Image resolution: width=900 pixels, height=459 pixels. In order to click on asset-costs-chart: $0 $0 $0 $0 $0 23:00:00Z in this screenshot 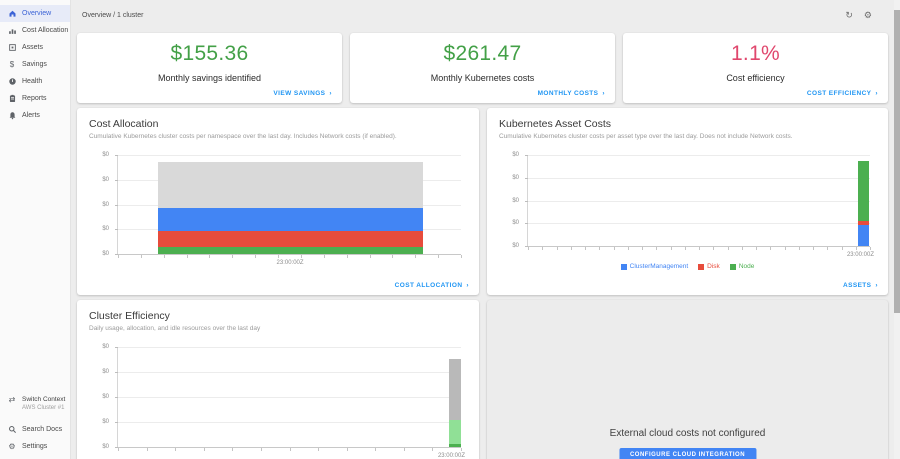, I will do `click(687, 205)`.